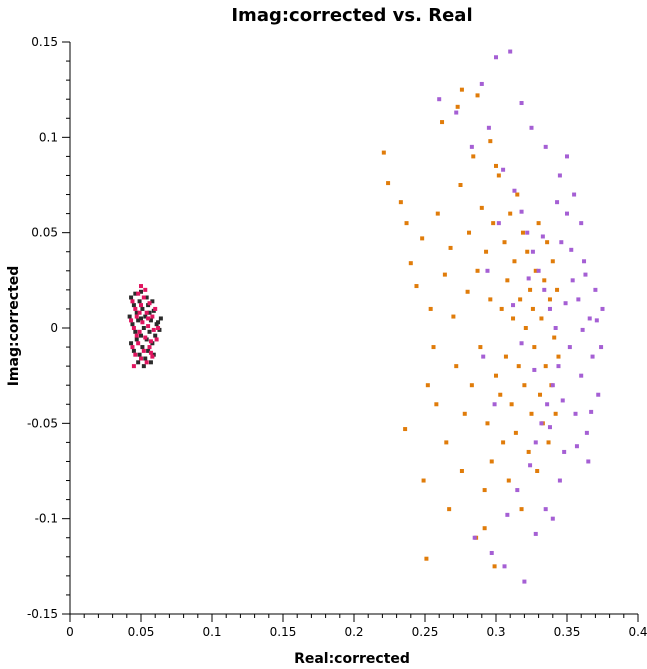 The height and width of the screenshot is (669, 647). I want to click on x-tick-label: 0.3, so click(495, 632).